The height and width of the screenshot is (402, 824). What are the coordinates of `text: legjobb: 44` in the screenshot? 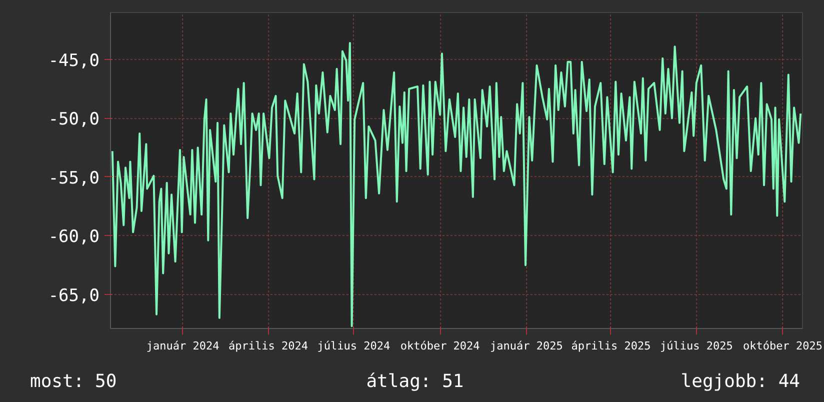 It's located at (740, 382).